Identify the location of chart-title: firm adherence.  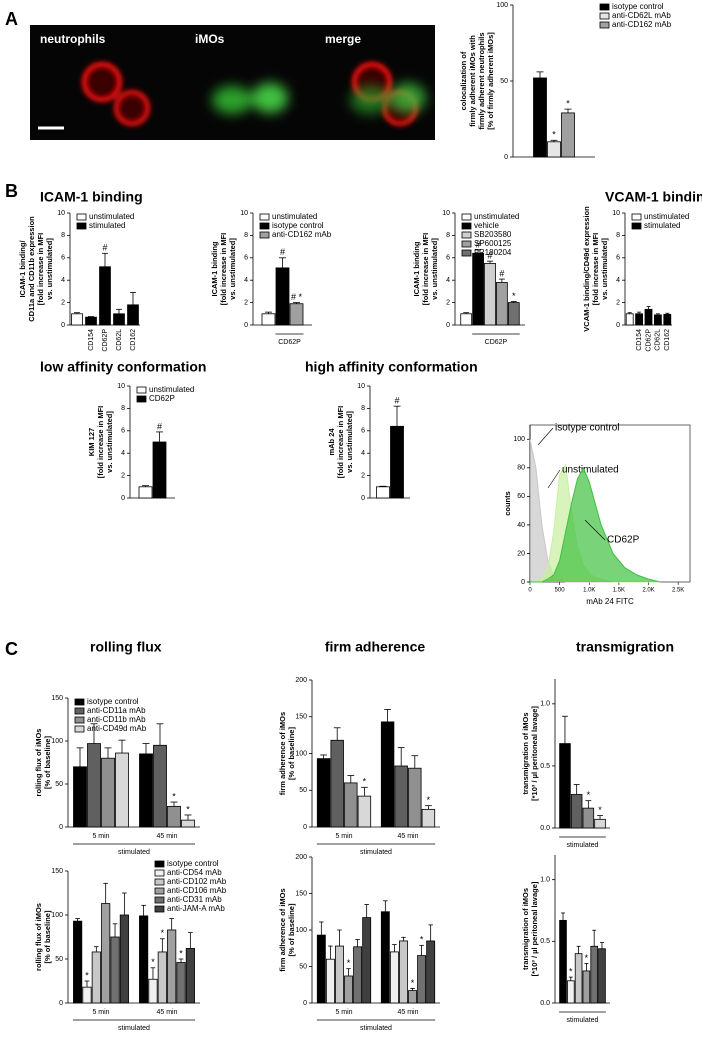
(375, 647).